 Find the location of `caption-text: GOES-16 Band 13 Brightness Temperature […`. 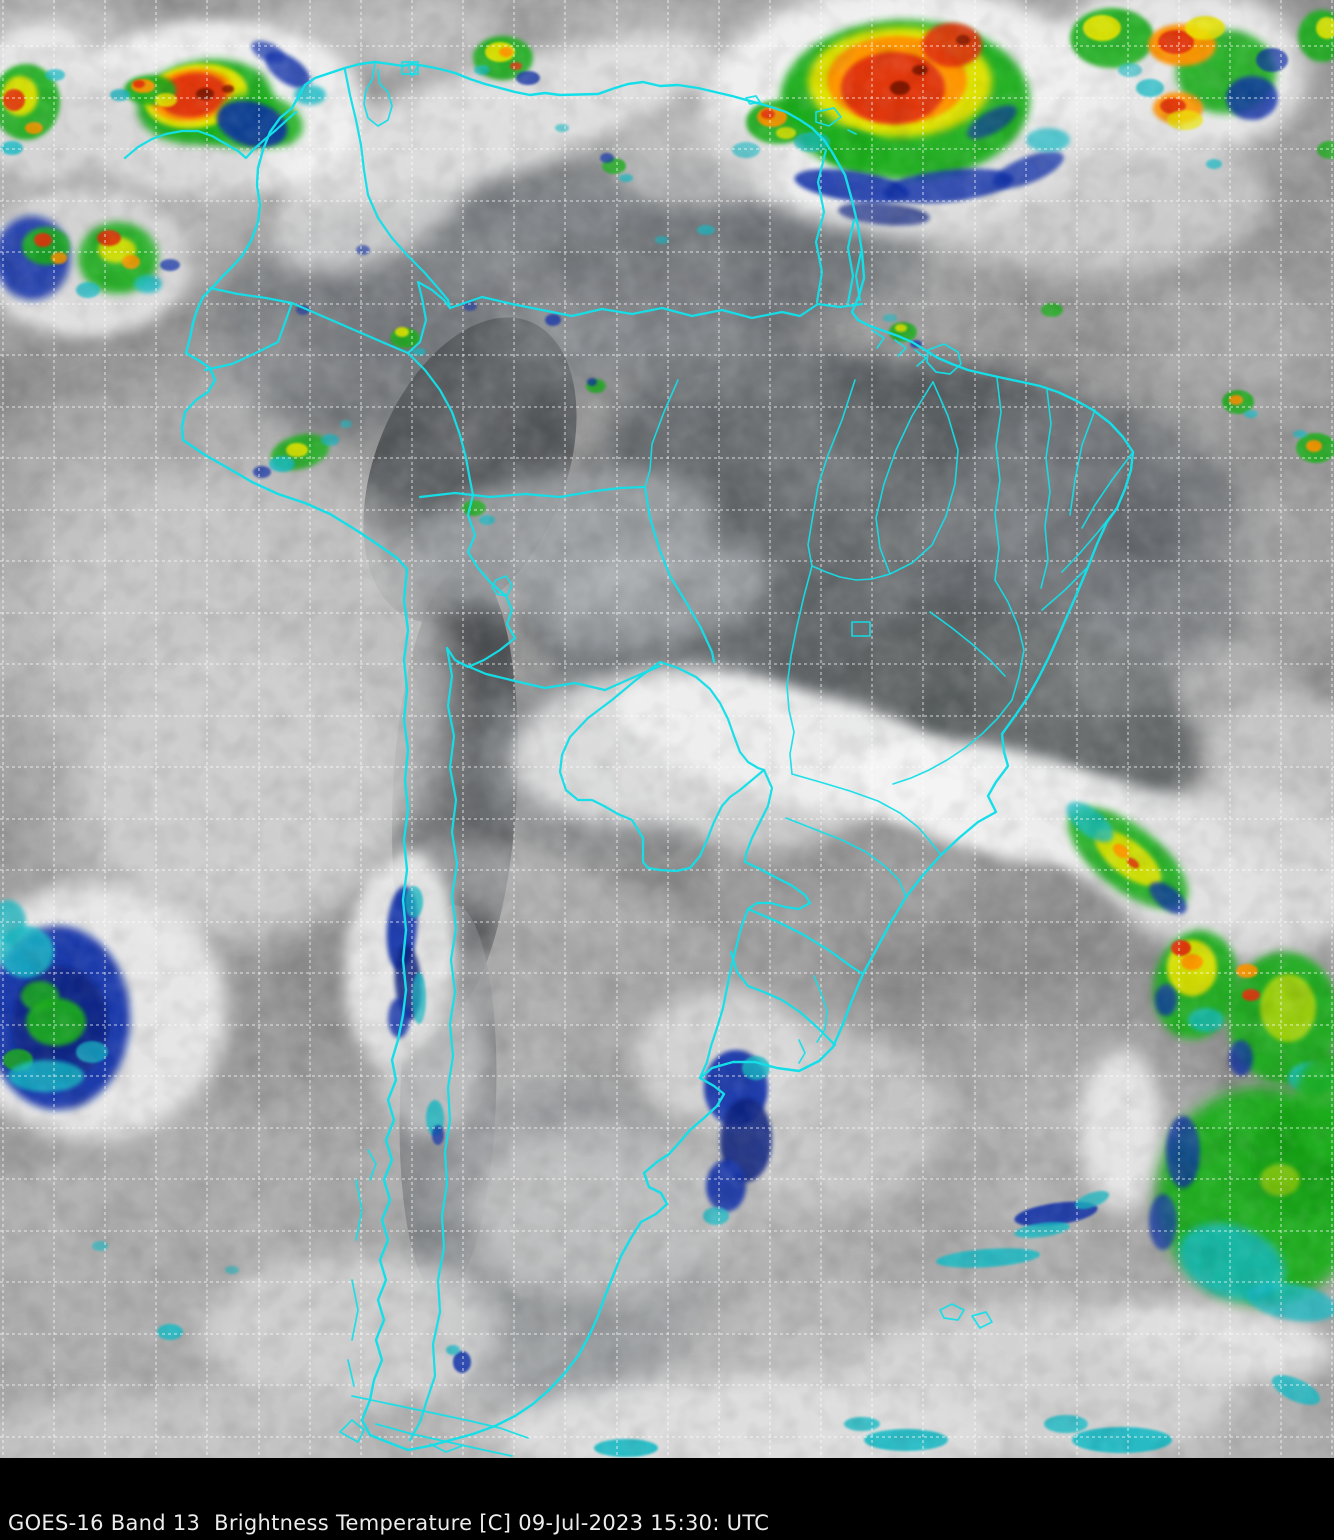

caption-text: GOES-16 Band 13 Brightness Temperature [… is located at coordinates (389, 1523).